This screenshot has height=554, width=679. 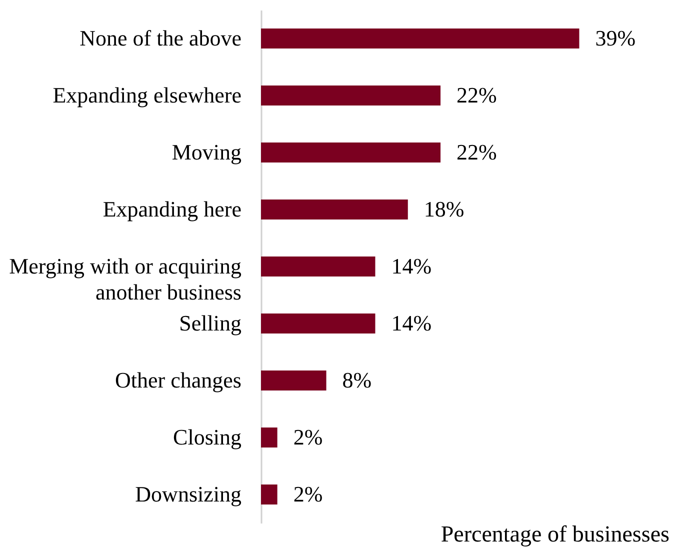 What do you see at coordinates (357, 380) in the screenshot?
I see `data-label: 8%` at bounding box center [357, 380].